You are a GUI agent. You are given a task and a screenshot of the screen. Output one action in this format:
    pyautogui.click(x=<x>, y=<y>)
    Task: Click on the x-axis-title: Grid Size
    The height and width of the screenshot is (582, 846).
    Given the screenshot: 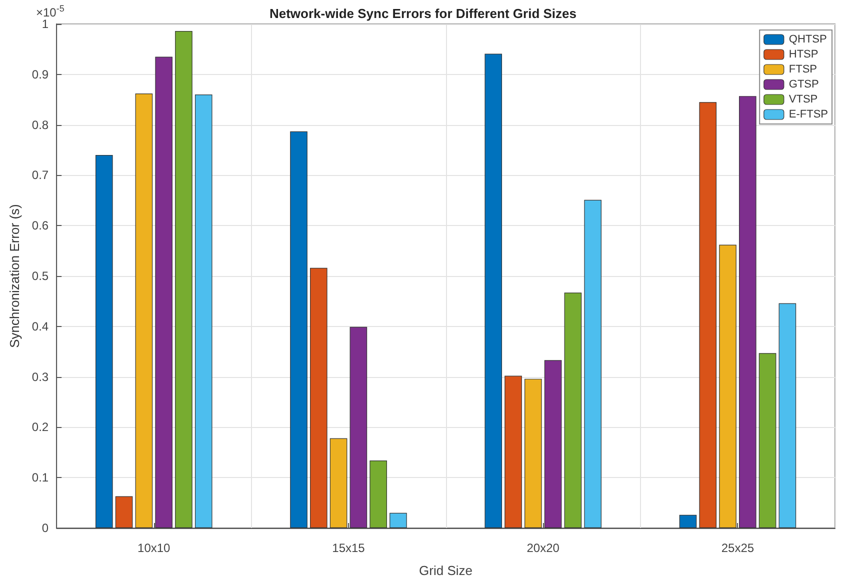 What is the action you would take?
    pyautogui.click(x=446, y=570)
    